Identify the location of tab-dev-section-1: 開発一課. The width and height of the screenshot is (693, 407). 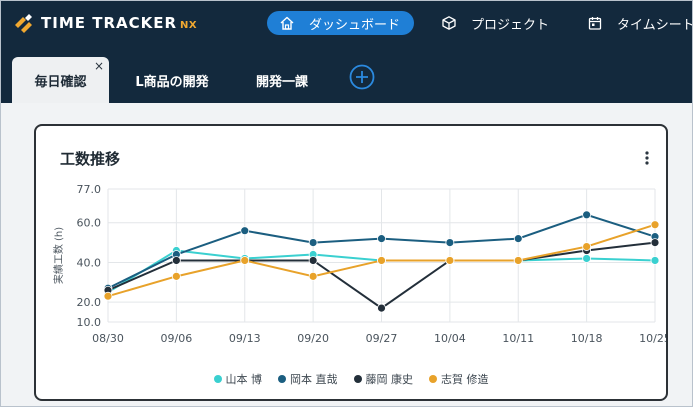
(282, 80).